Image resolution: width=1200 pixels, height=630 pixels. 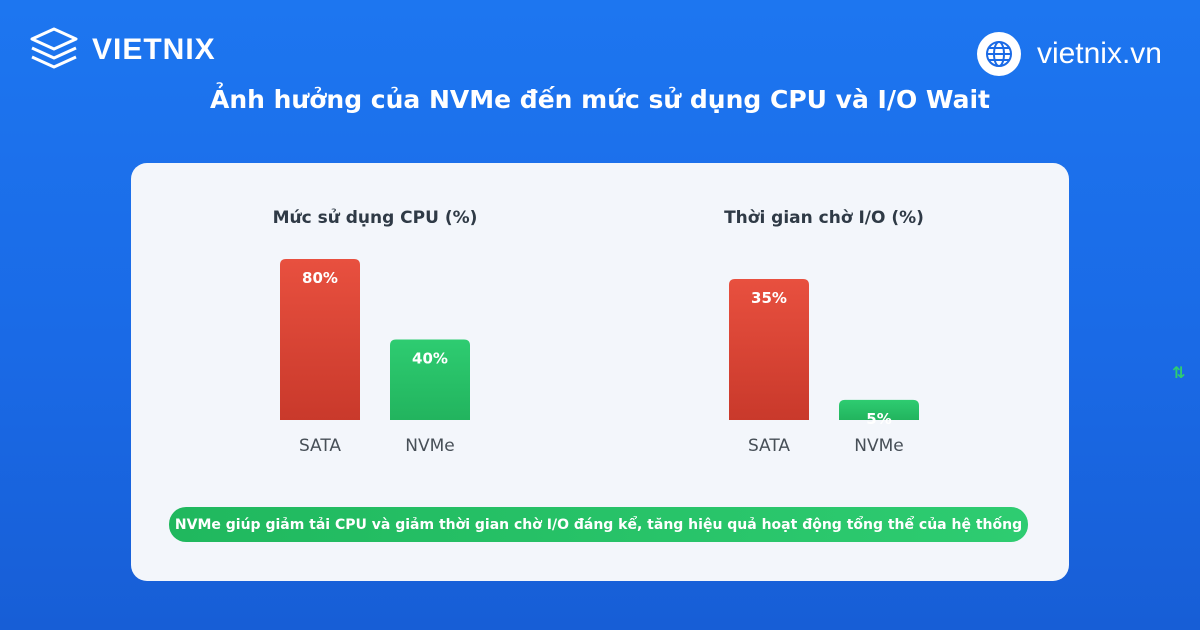 What do you see at coordinates (320, 339) in the screenshot?
I see `bar-cpu-sata` at bounding box center [320, 339].